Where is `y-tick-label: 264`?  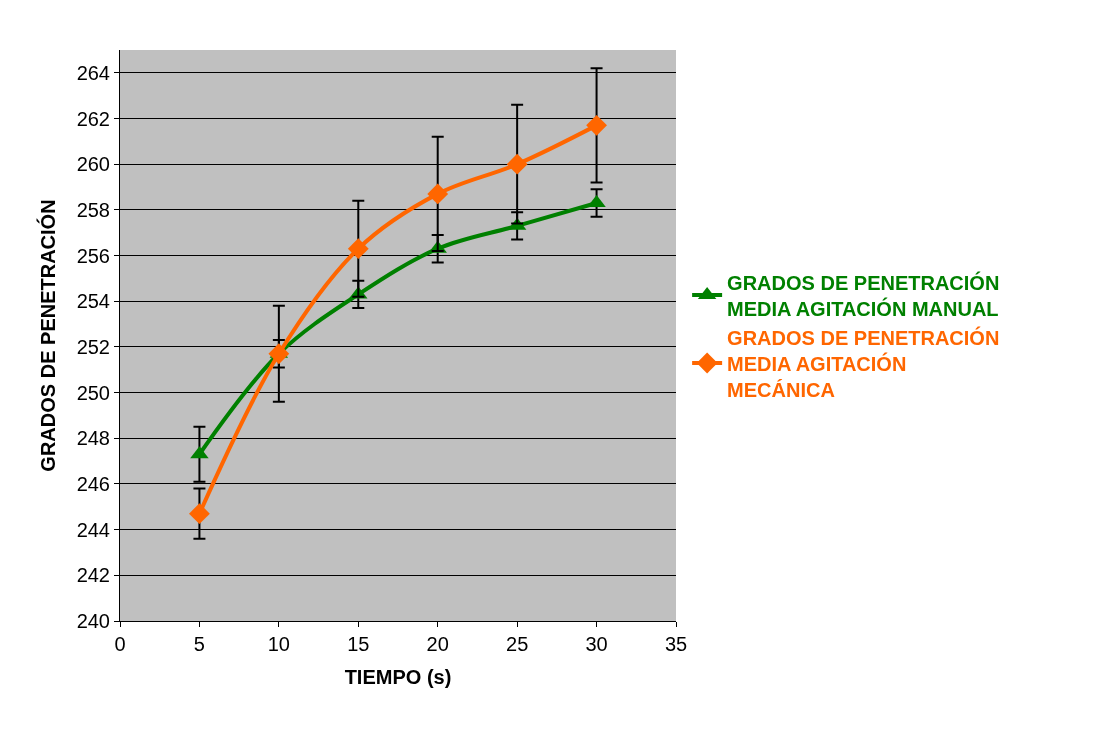 y-tick-label: 264 is located at coordinates (93, 72).